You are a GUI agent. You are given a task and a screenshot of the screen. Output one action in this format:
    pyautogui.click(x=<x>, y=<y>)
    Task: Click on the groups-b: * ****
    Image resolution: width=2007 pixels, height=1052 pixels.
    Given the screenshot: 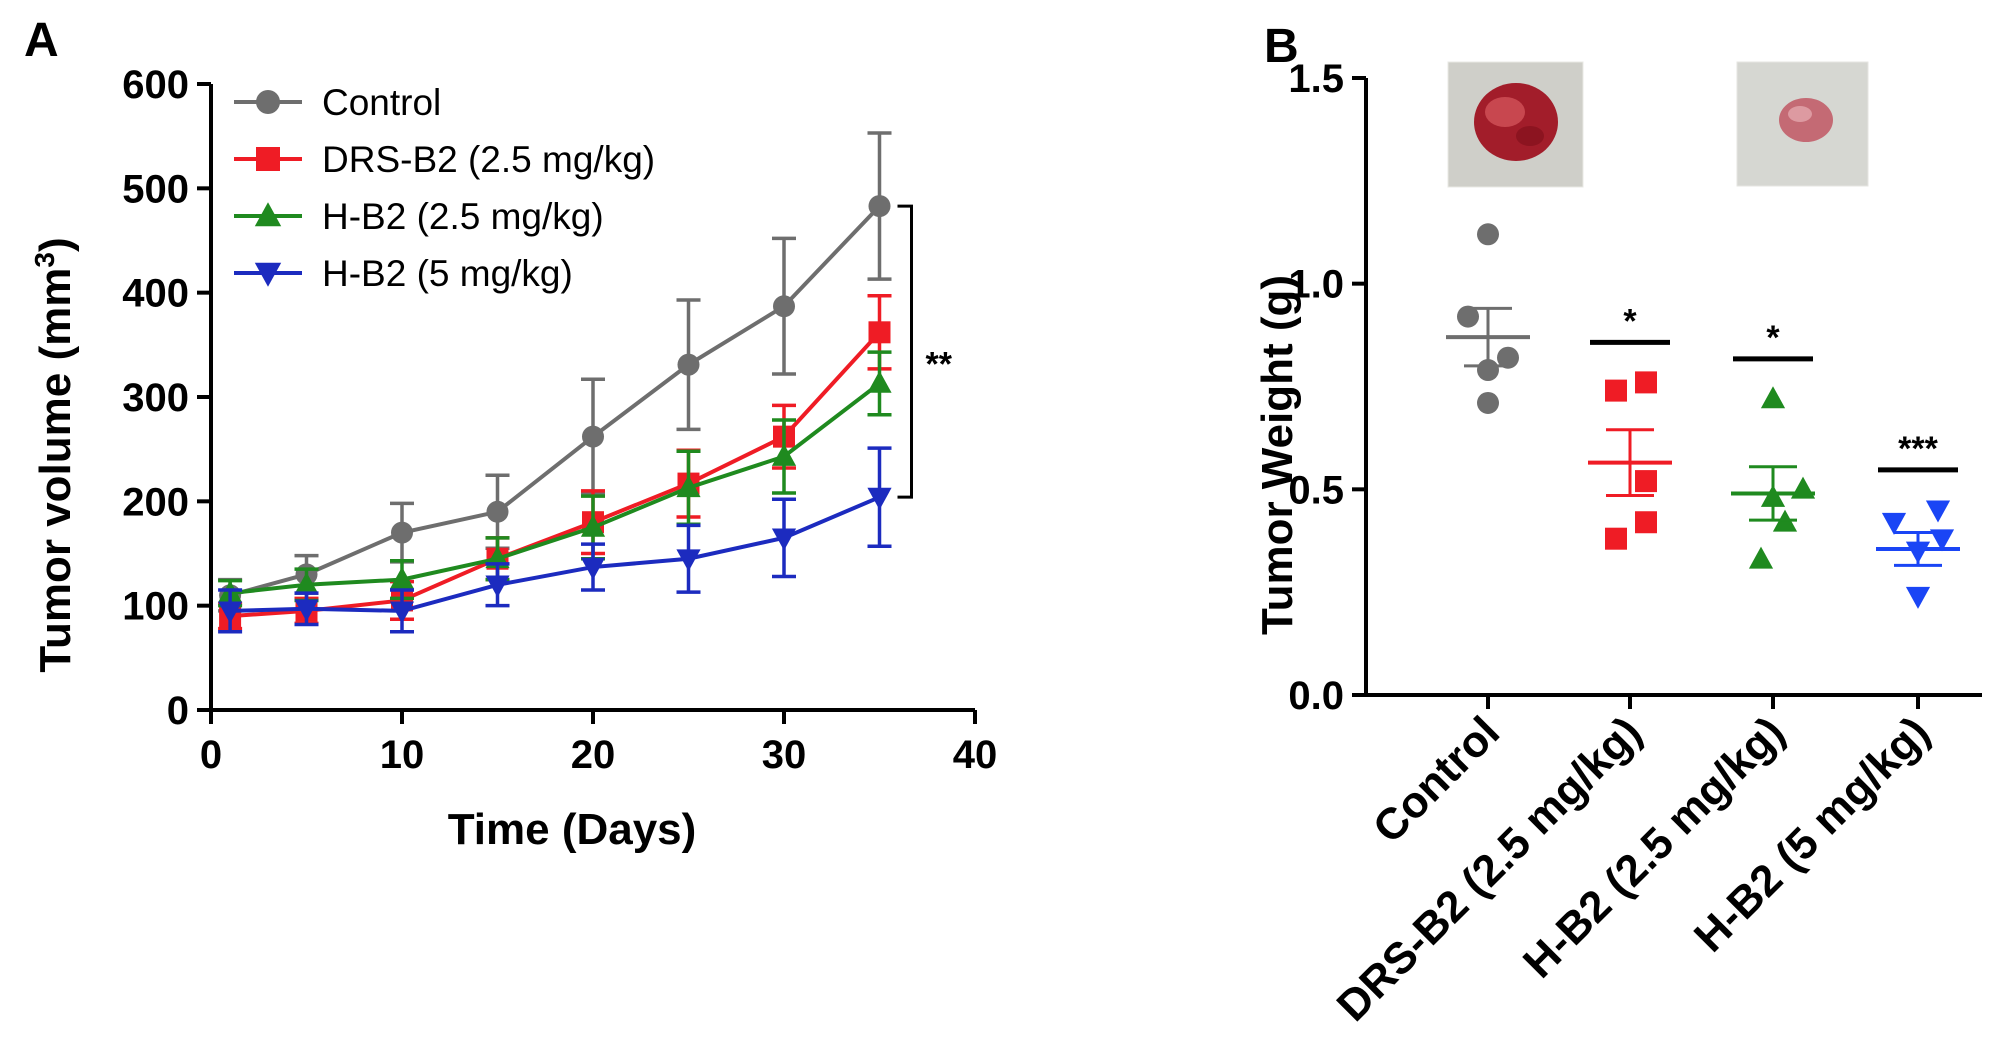 What is the action you would take?
    pyautogui.click(x=1703, y=416)
    